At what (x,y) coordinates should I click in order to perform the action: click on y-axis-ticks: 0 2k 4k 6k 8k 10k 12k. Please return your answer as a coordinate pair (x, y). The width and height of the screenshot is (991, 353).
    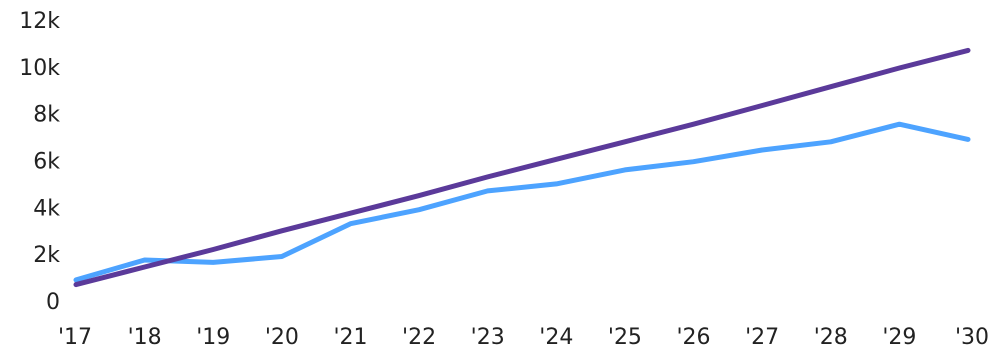
    Looking at the image, I should click on (39, 162).